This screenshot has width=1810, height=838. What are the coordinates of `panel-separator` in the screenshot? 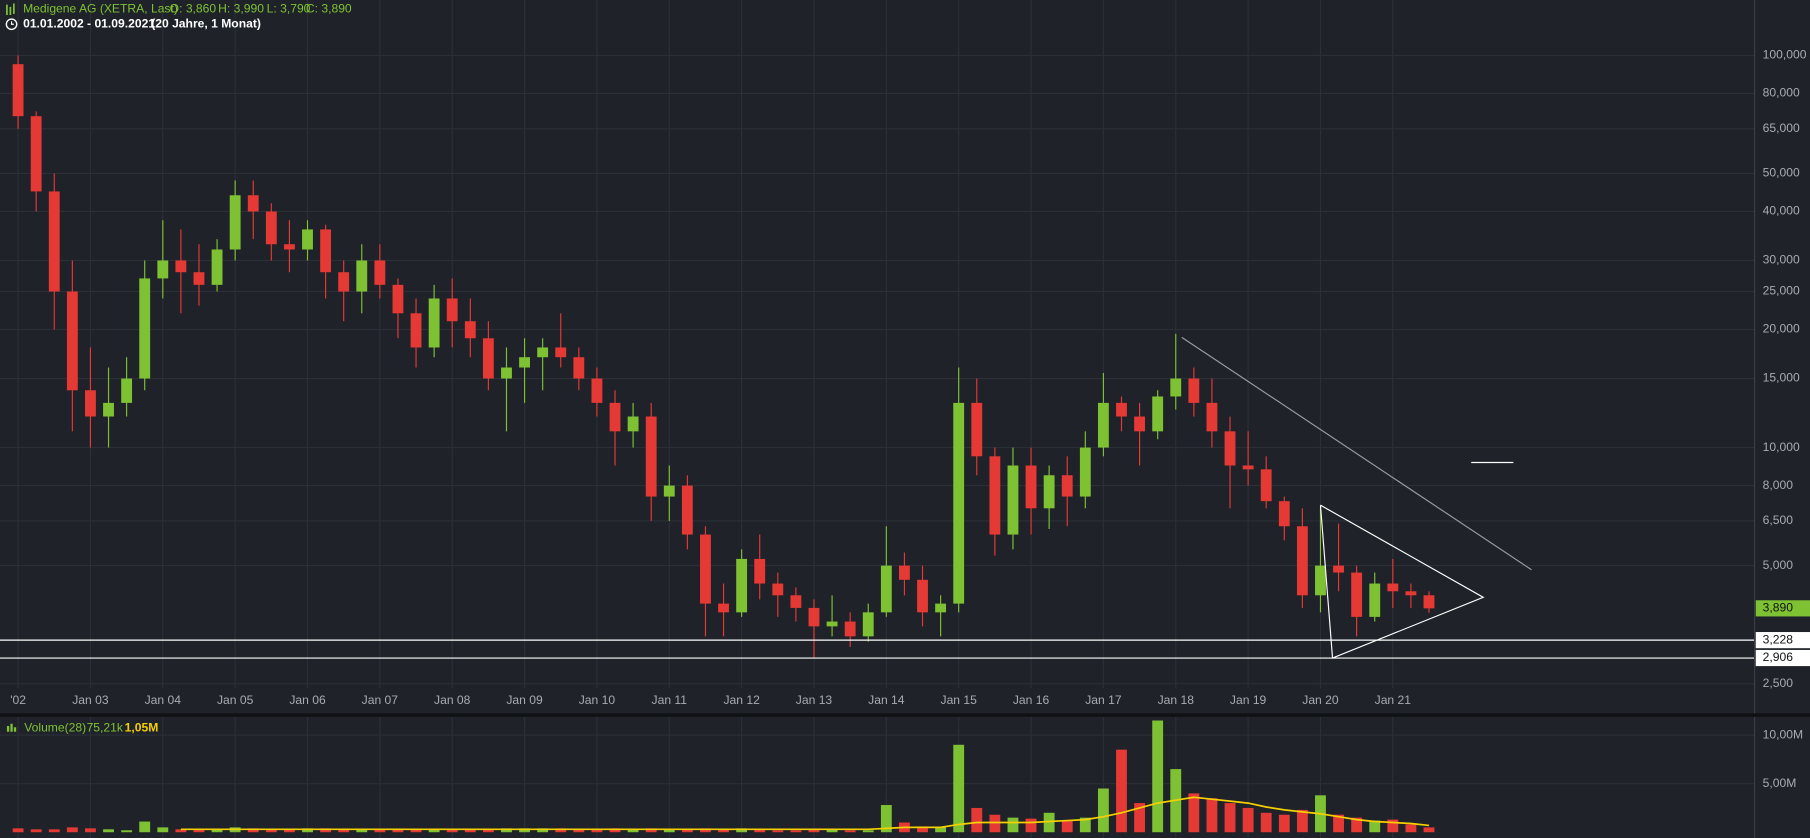 It's located at (905, 715).